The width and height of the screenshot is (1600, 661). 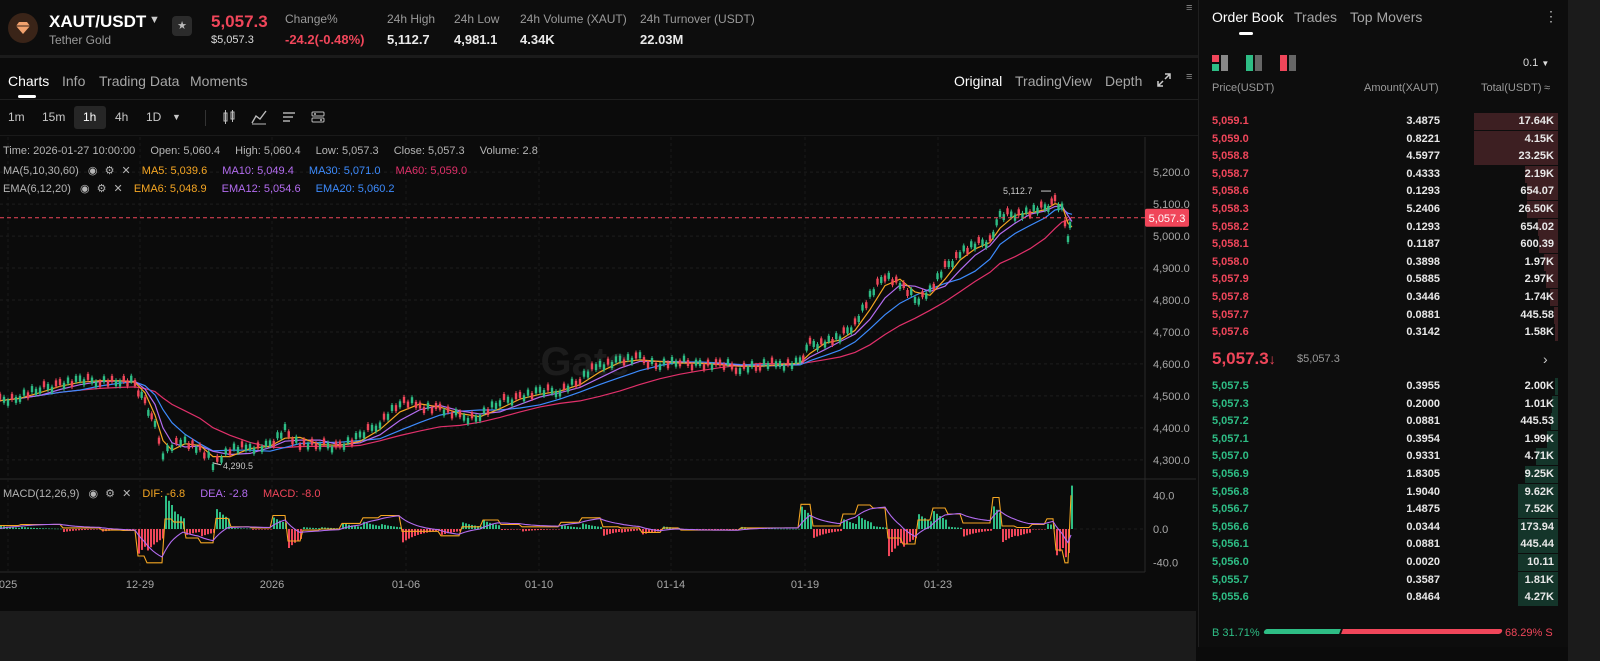 What do you see at coordinates (1124, 81) in the screenshot?
I see `tab-depth: Depth` at bounding box center [1124, 81].